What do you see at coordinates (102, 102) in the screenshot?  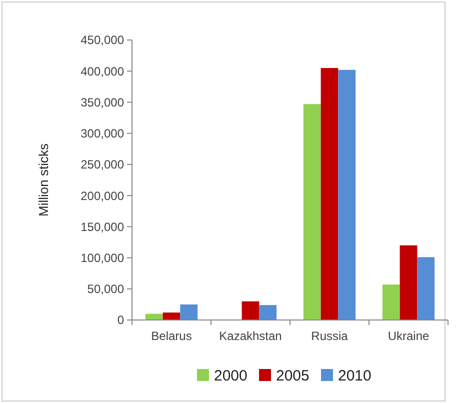 I see `y-tick-label: 350,000` at bounding box center [102, 102].